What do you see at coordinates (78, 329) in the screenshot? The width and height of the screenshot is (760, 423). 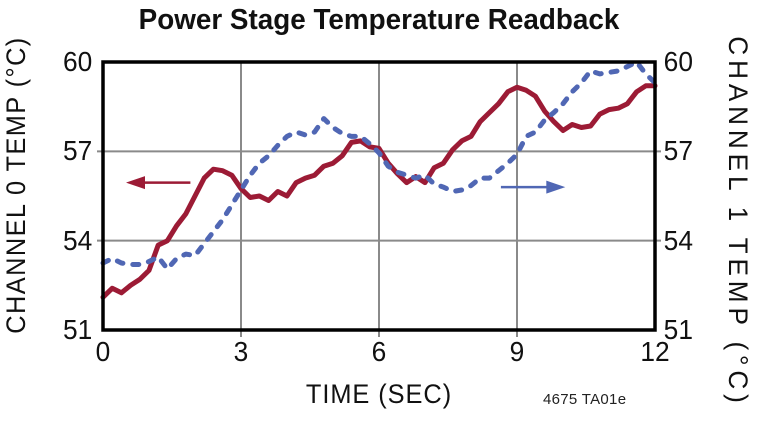 I see `left-ytick-51: 51` at bounding box center [78, 329].